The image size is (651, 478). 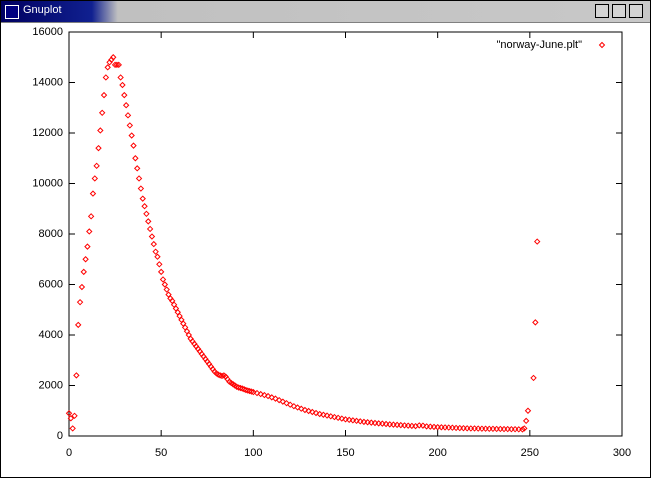 What do you see at coordinates (602, 11) in the screenshot?
I see `minimize-button` at bounding box center [602, 11].